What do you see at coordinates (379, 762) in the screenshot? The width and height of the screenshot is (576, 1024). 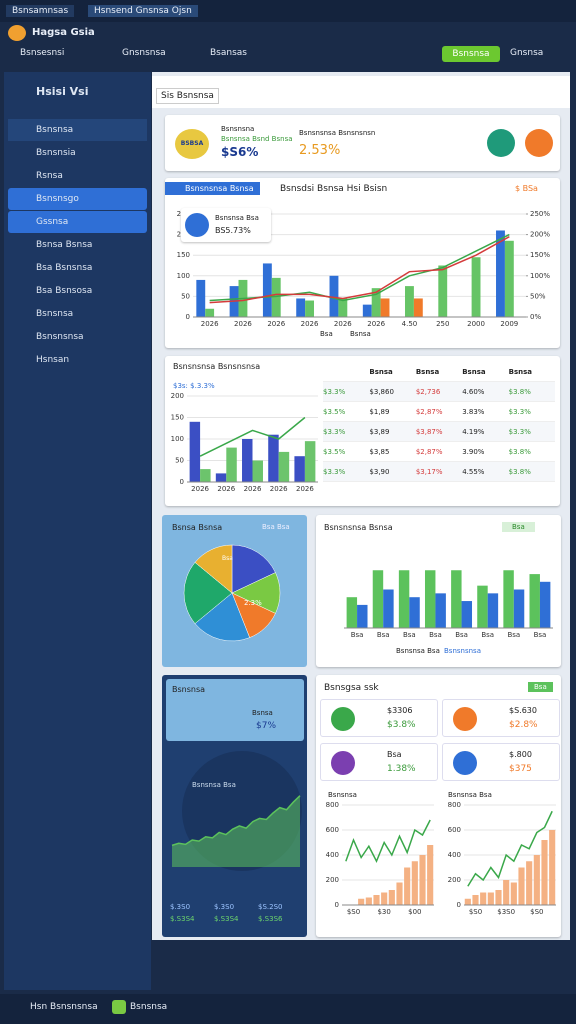 I see `stat-card: Bsa 1.38%` at bounding box center [379, 762].